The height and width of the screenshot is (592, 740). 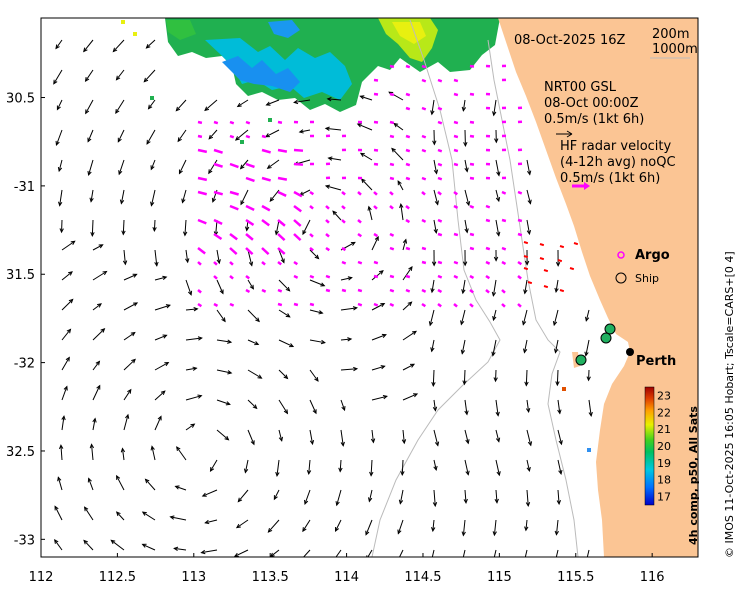 What do you see at coordinates (664, 446) in the screenshot?
I see `colorbar-tick-label: 20` at bounding box center [664, 446].